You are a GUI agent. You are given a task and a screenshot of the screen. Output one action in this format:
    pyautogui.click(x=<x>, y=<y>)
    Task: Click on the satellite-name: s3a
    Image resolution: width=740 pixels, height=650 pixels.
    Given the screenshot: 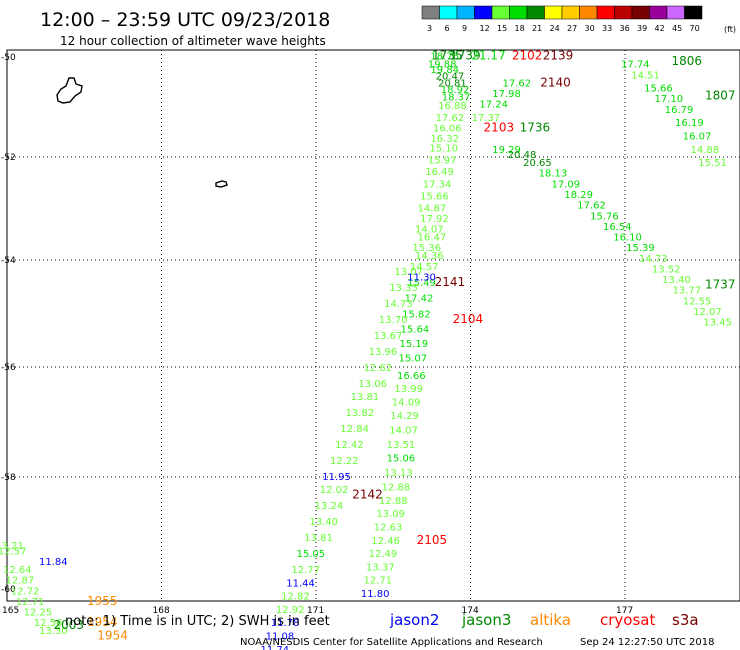 What is the action you would take?
    pyautogui.click(x=685, y=620)
    